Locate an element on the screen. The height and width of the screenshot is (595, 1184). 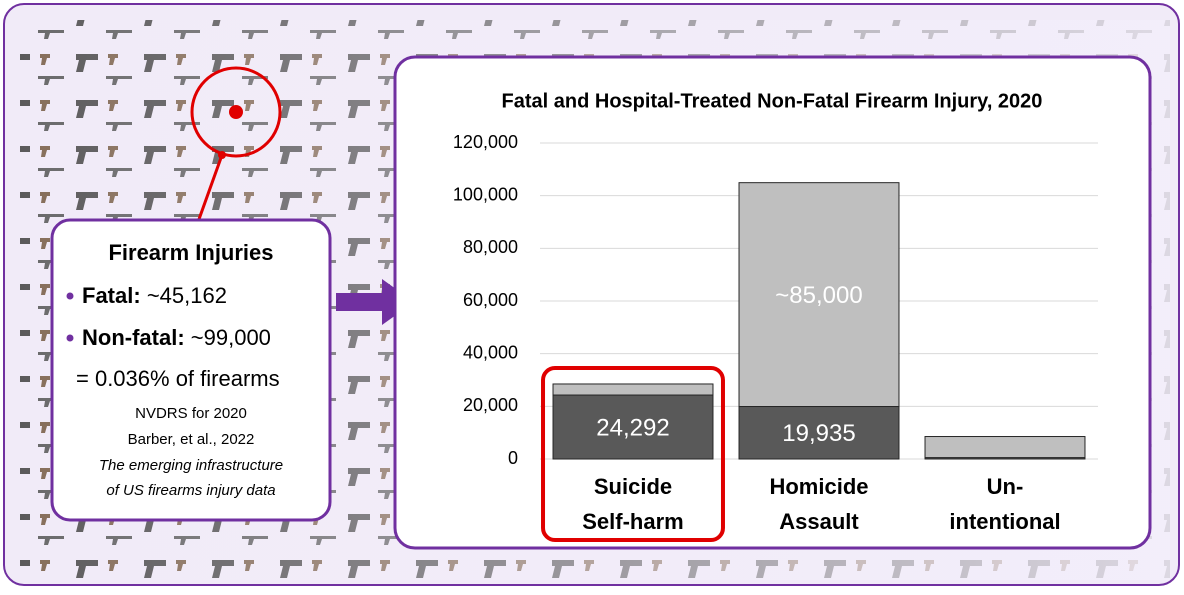
value-label: ~85,000 is located at coordinates (818, 295).